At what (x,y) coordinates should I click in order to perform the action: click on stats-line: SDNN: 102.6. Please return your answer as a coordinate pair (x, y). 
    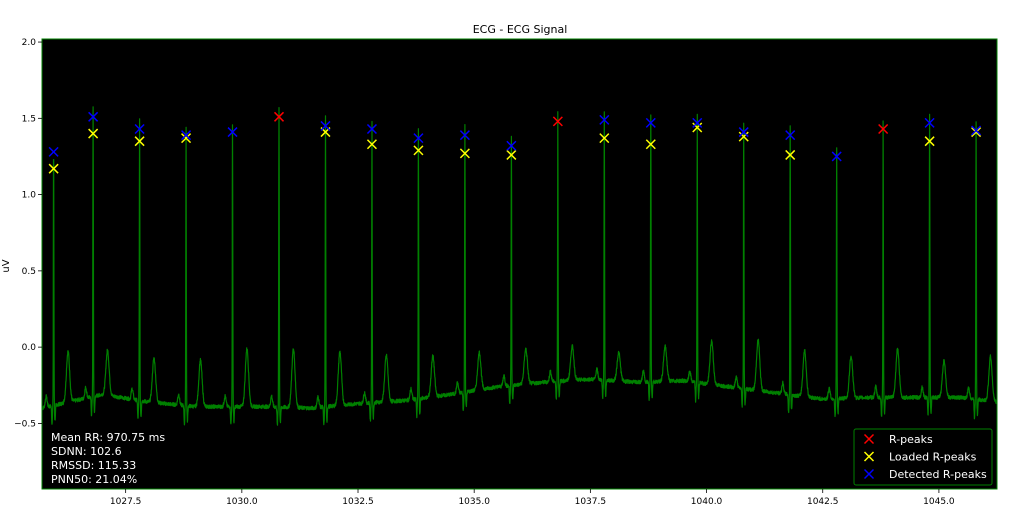
    Looking at the image, I should click on (86, 451).